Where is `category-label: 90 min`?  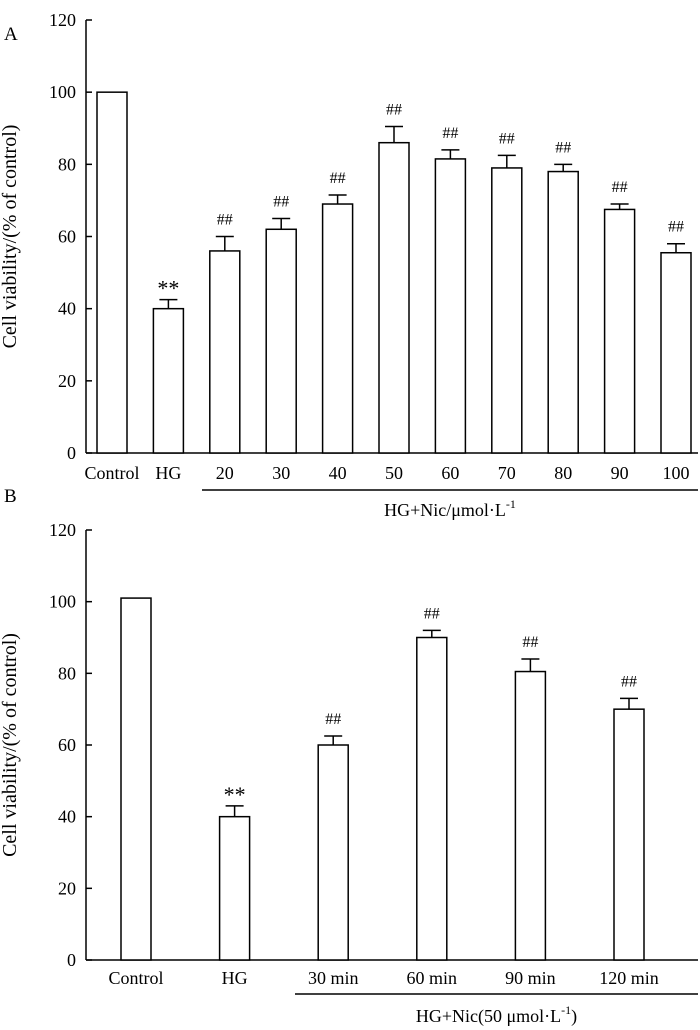 category-label: 90 min is located at coordinates (530, 978).